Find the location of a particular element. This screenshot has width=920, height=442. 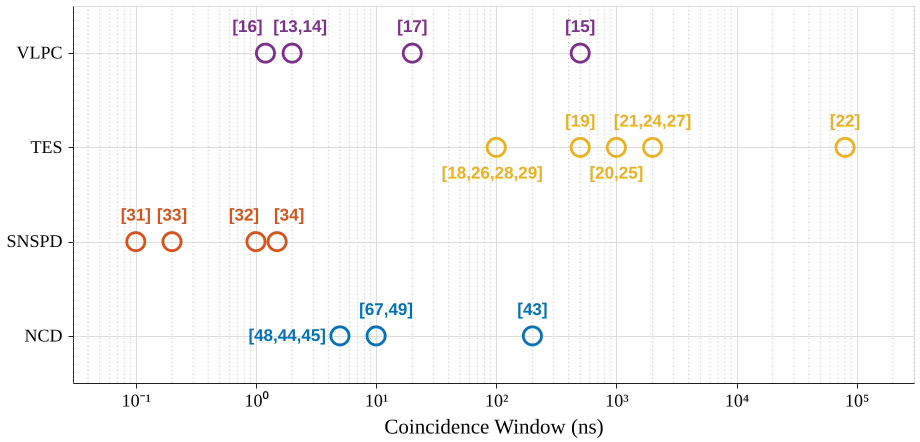

annotation: [43] is located at coordinates (532, 309).